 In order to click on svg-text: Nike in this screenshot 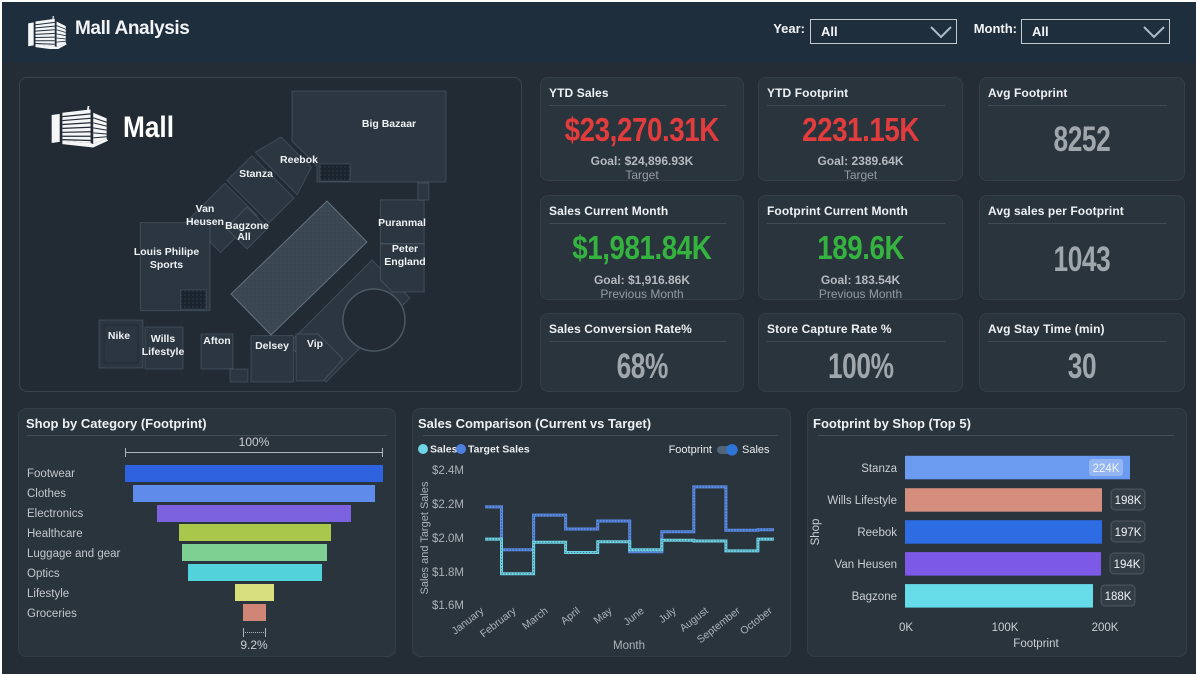, I will do `click(119, 336)`.